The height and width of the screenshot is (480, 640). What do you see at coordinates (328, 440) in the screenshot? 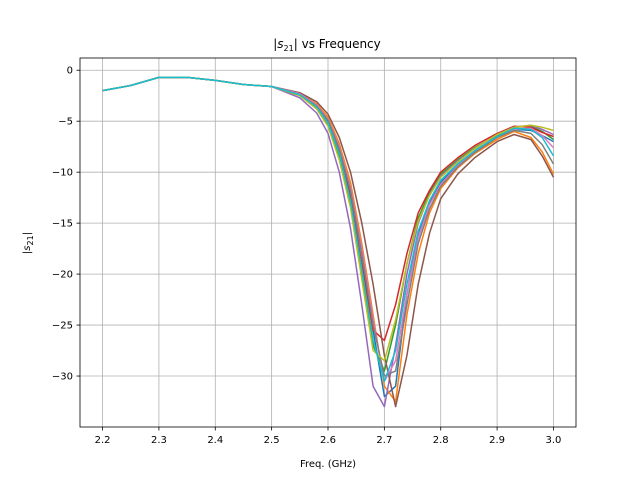
I see `x-tick-label: 2.6` at bounding box center [328, 440].